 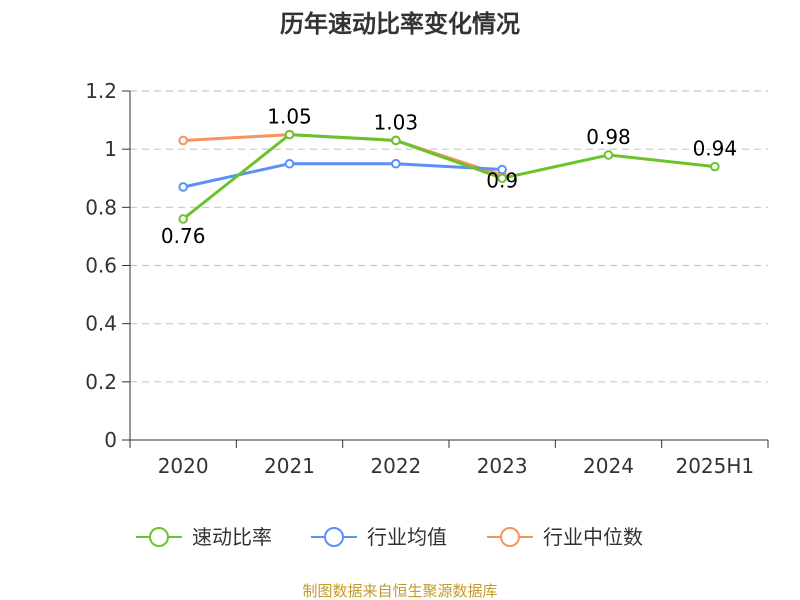 I want to click on data-label: 0.76, so click(x=183, y=236).